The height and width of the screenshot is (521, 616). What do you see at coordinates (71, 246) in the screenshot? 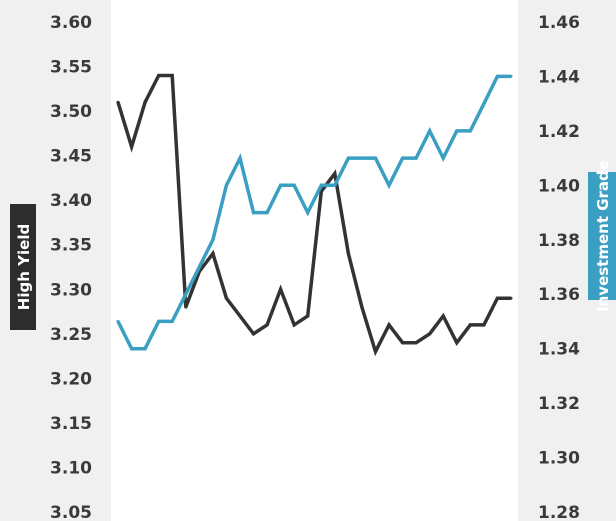
I see `left-tick-label: 3.35` at bounding box center [71, 246].